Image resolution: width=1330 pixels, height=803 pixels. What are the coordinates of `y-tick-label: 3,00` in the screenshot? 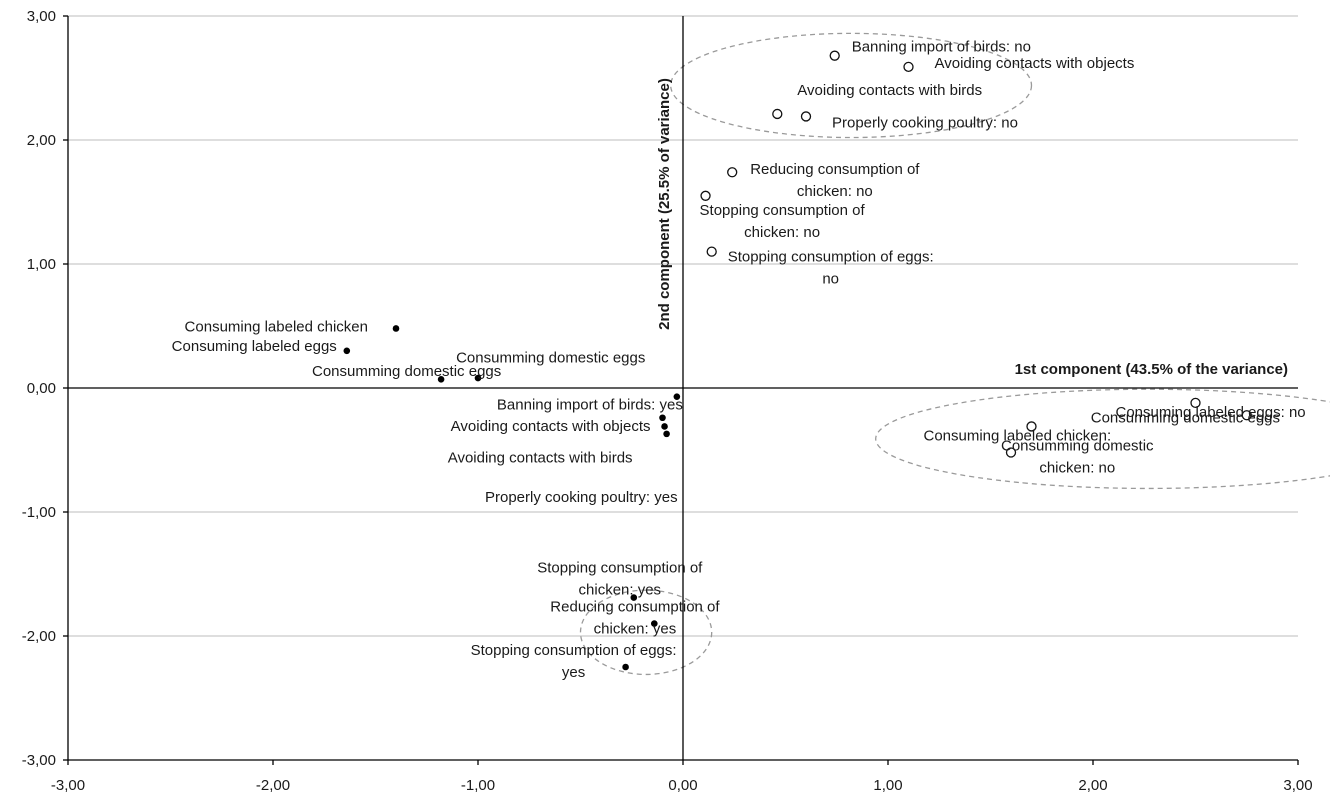 It's located at (41, 16).